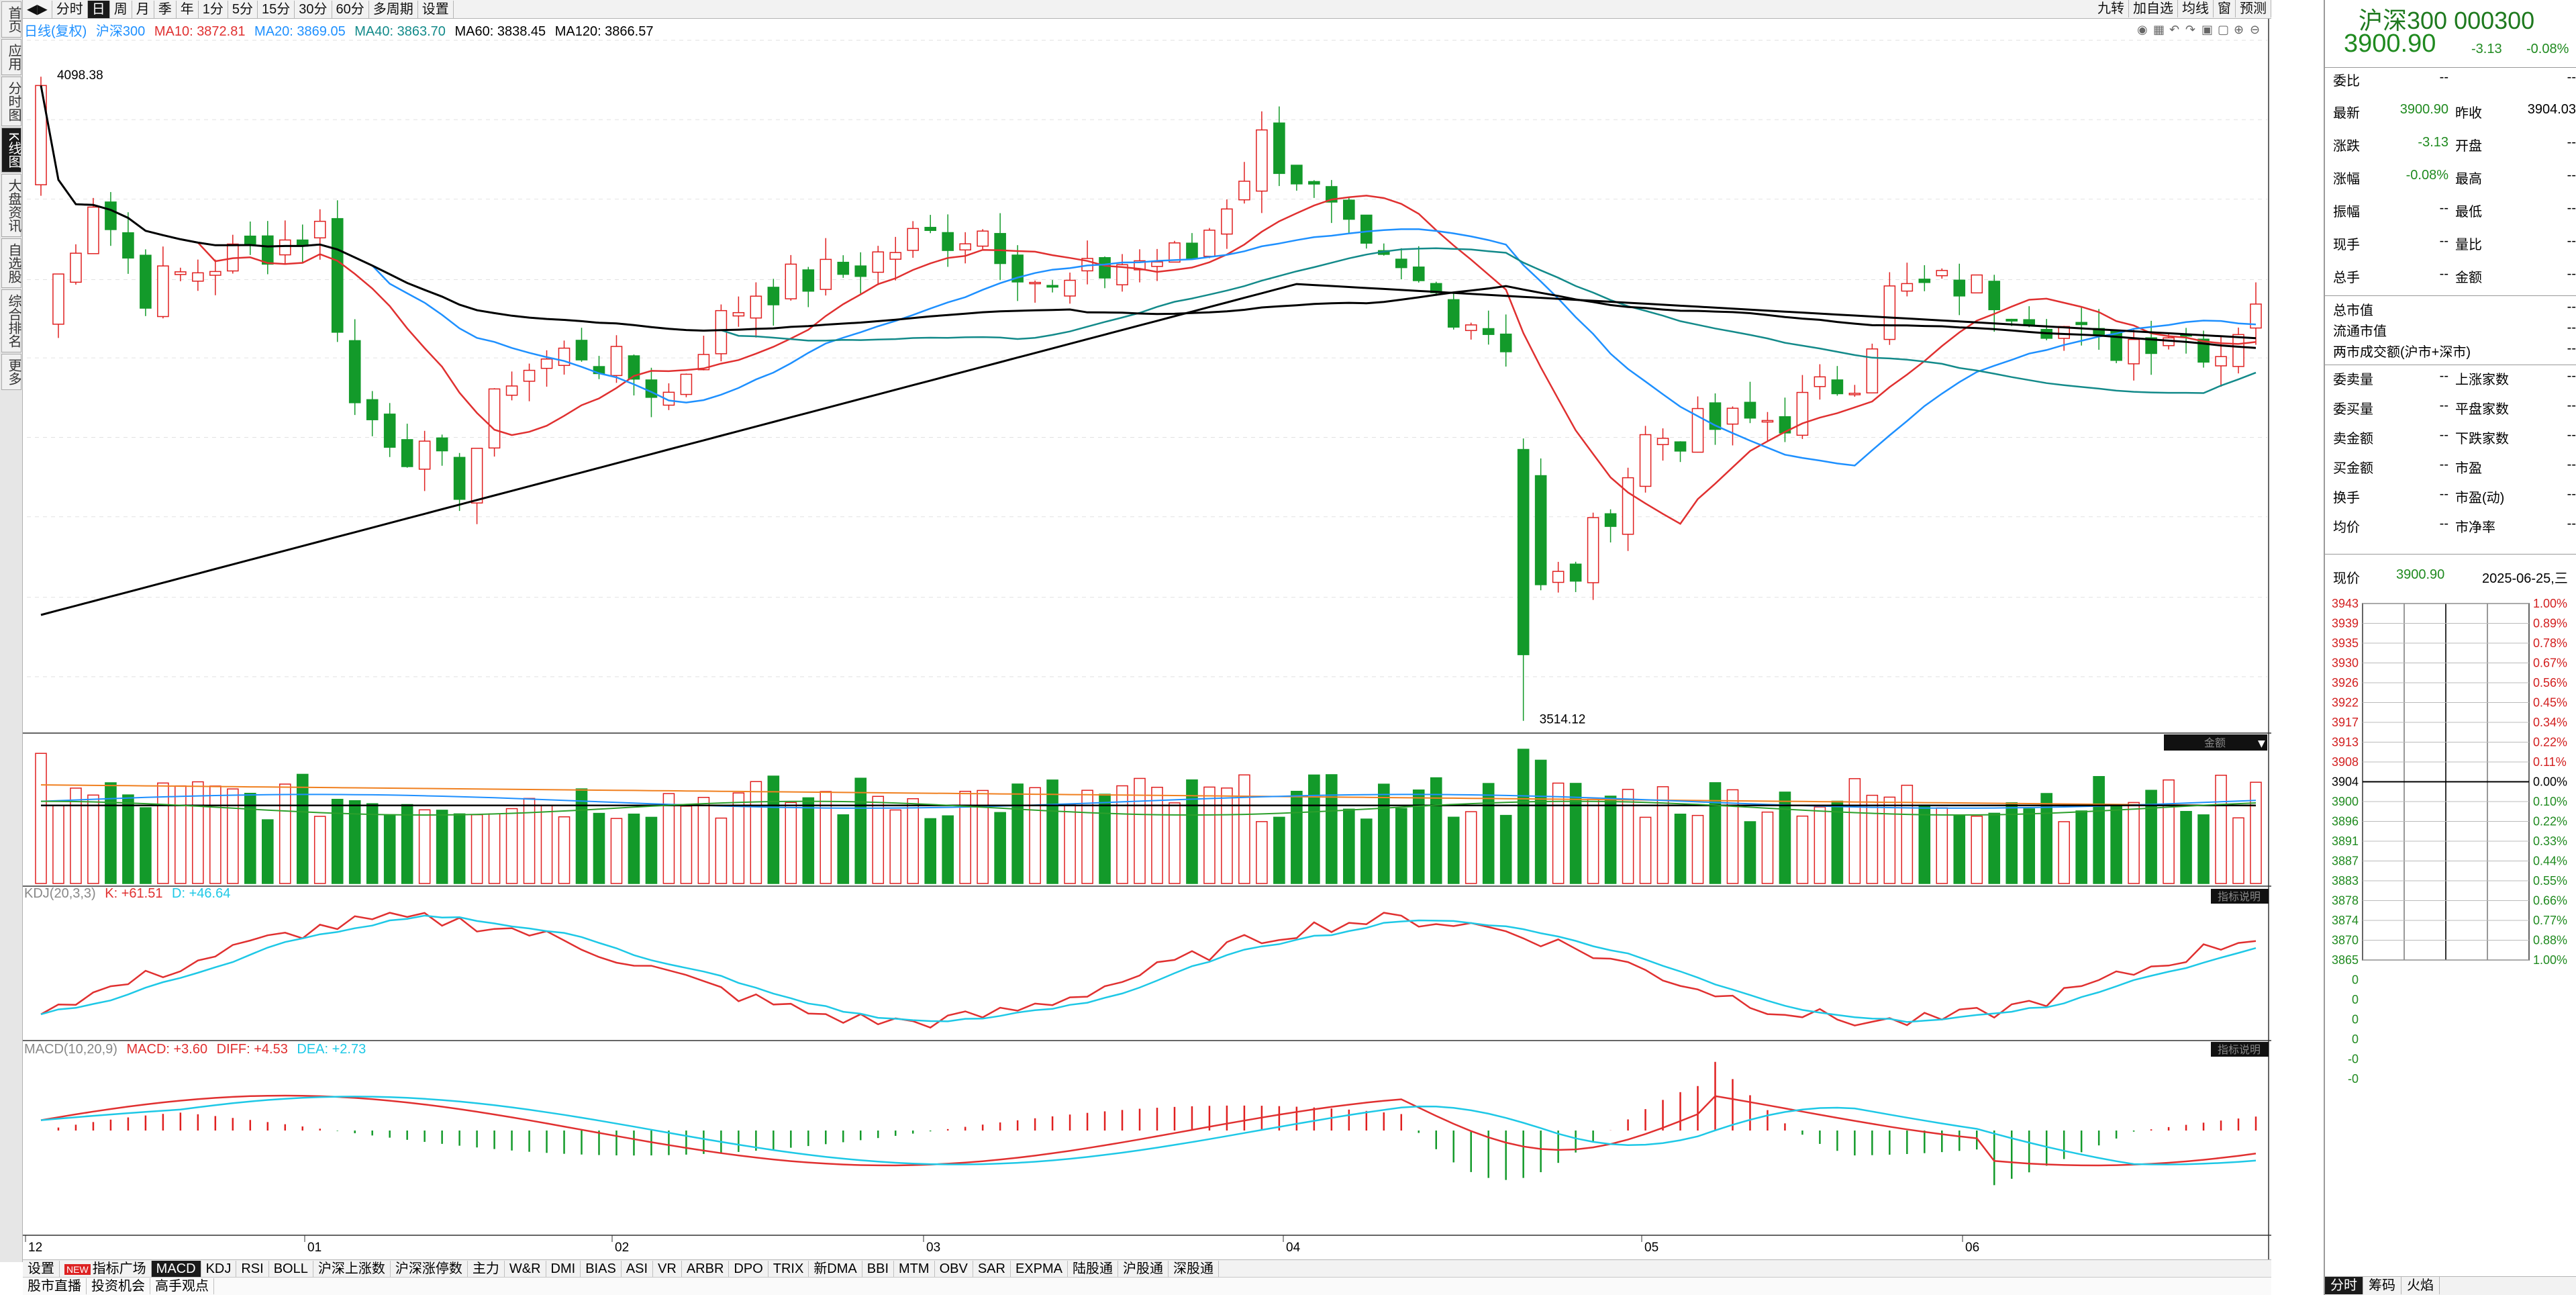 This screenshot has width=2576, height=1295. I want to click on period-tab-1: 日, so click(98, 9).